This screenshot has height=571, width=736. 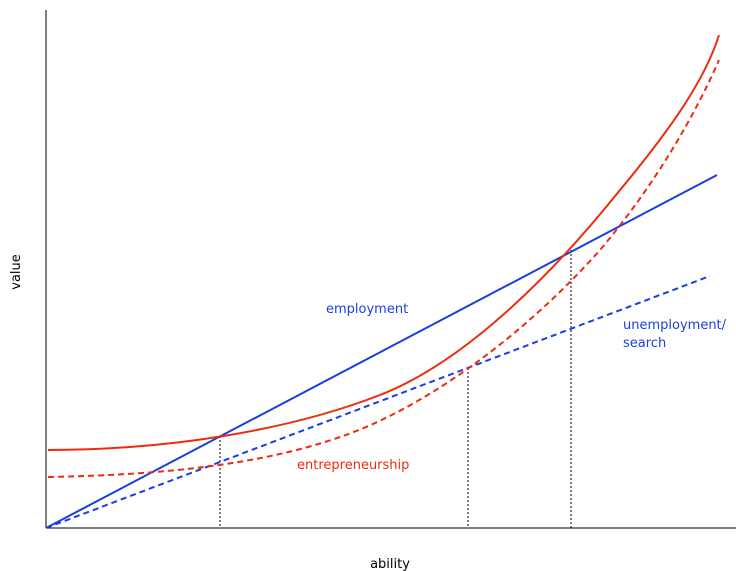 I want to click on unemployment-label-line1: unemployment/, so click(x=675, y=325).